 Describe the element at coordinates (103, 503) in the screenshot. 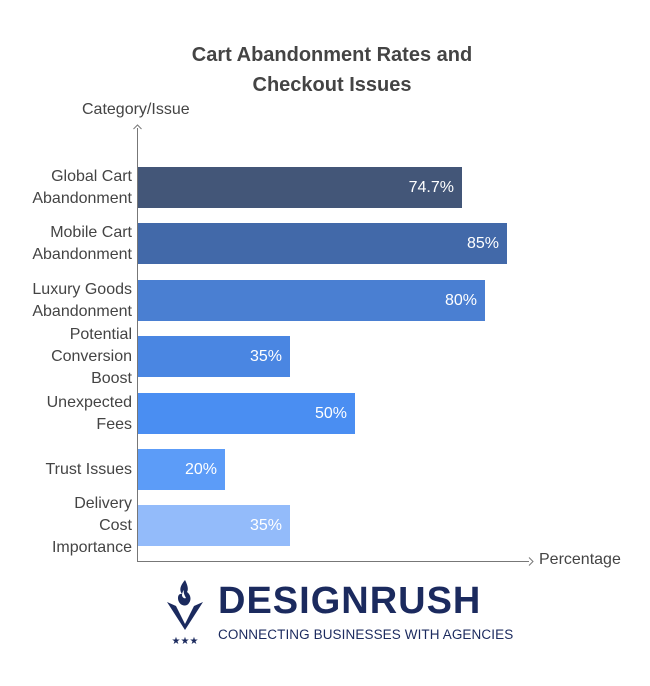

I see `category-label-line: Delivery` at that location.